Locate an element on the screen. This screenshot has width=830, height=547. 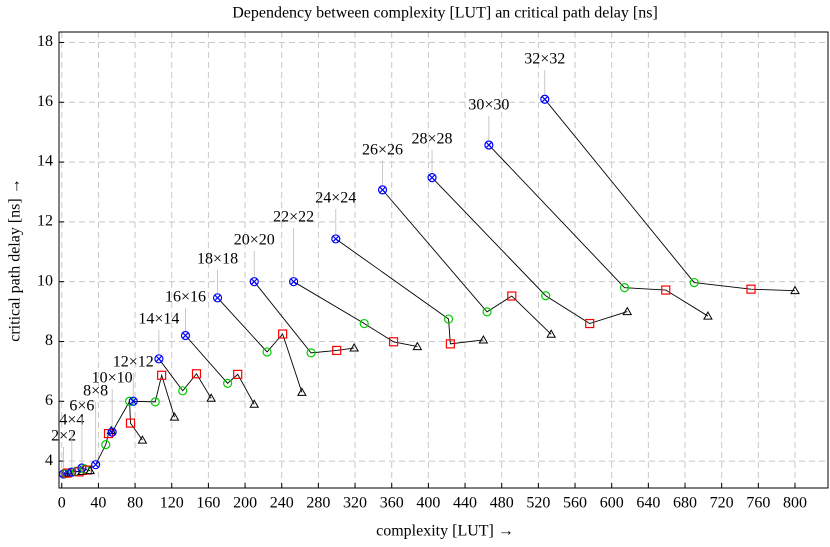
y-tick-label: 12 is located at coordinates (45, 221).